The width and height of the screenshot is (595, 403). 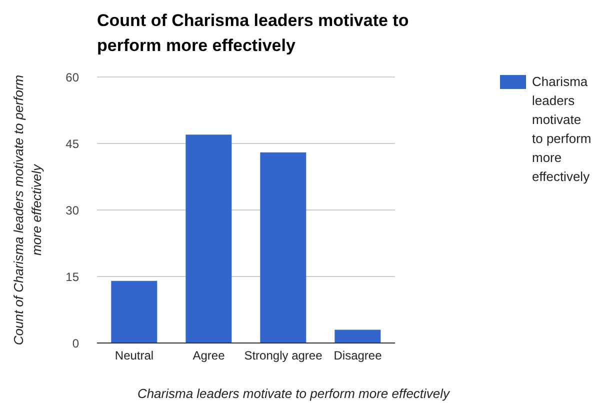 What do you see at coordinates (283, 355) in the screenshot?
I see `x-tick-label: Strongly agree` at bounding box center [283, 355].